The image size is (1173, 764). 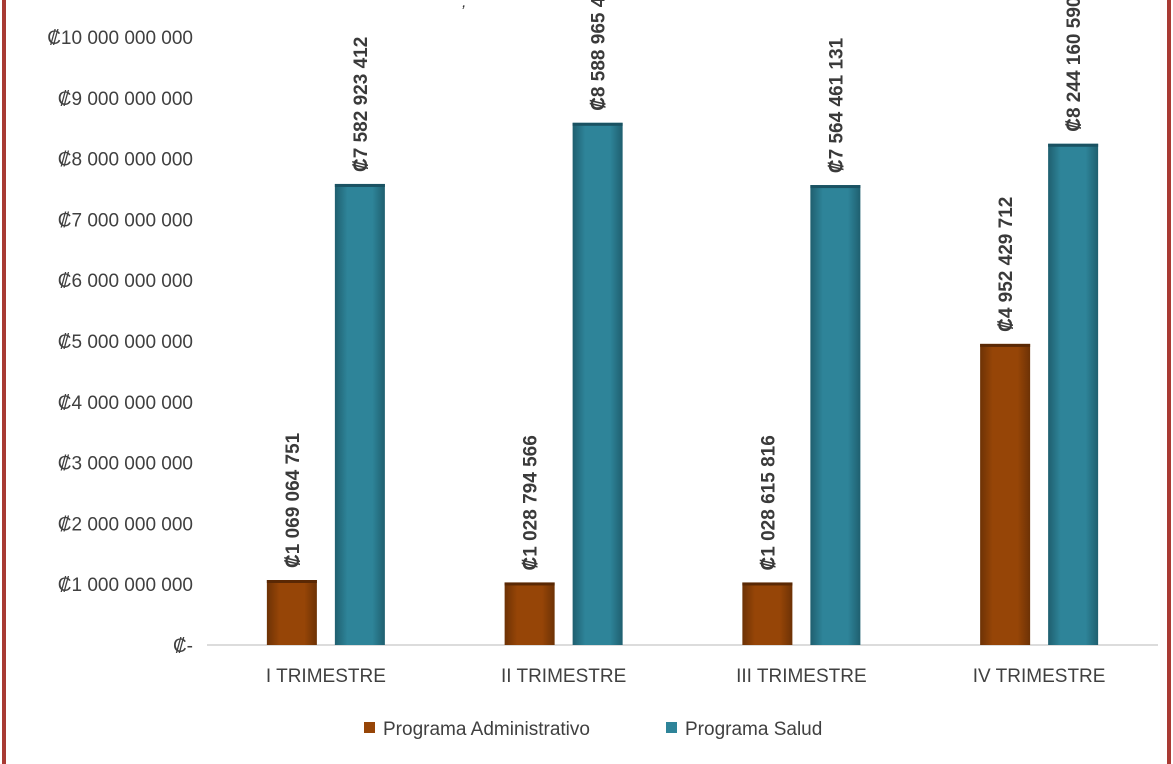 What do you see at coordinates (1074, 66) in the screenshot?
I see `data-label: ₡8 244 160 590` at bounding box center [1074, 66].